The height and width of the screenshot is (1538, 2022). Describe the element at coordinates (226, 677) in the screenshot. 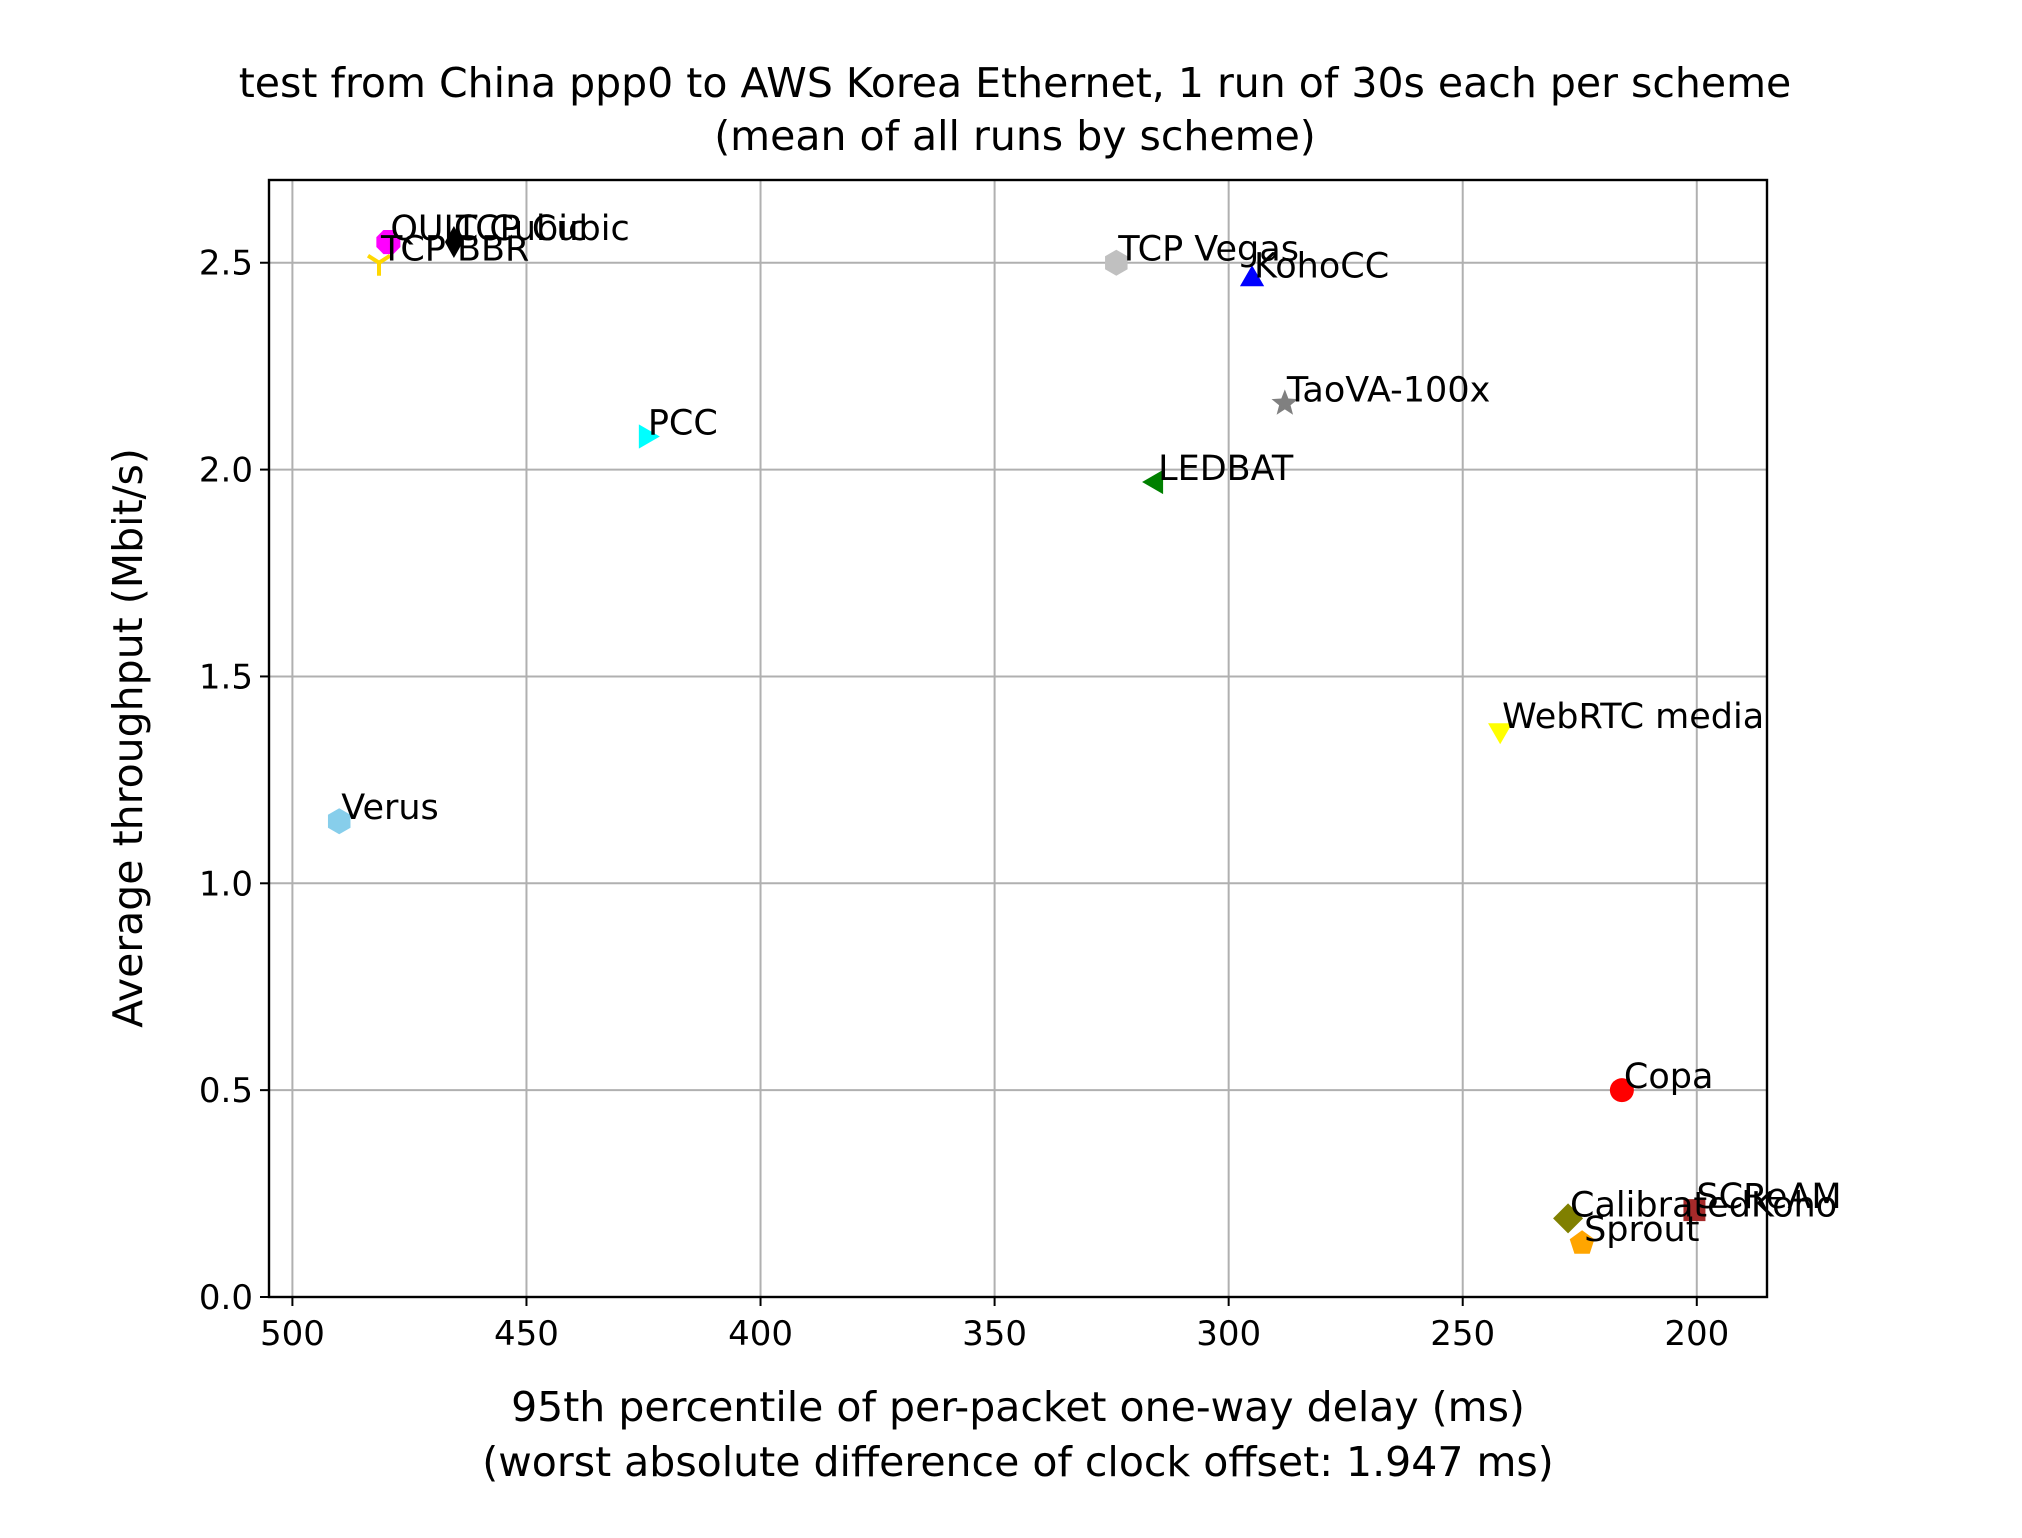

I see `y-tick-label: 1.5` at that location.